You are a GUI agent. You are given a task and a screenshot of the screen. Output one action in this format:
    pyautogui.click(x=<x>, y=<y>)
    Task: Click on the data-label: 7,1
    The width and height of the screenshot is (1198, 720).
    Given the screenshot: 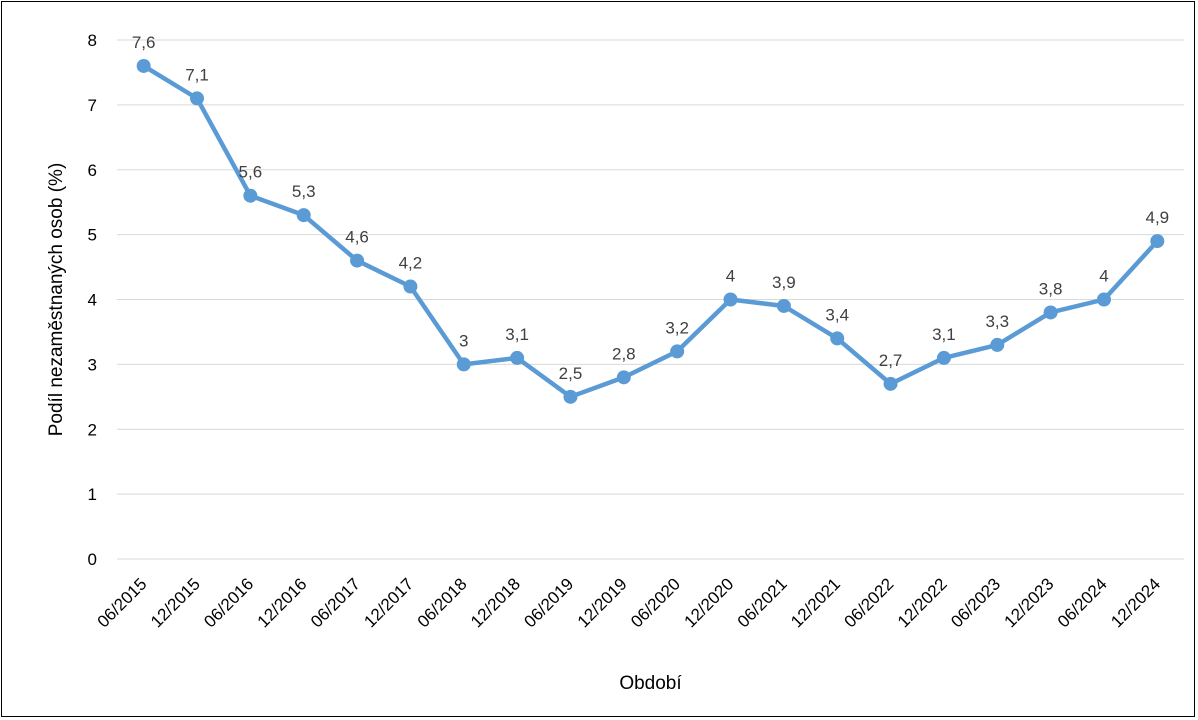 What is the action you would take?
    pyautogui.click(x=197, y=74)
    